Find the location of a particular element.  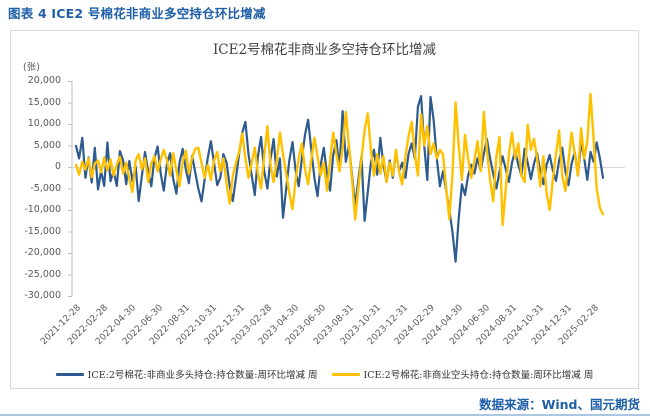

legend-line-marker-short is located at coordinates (345, 374).